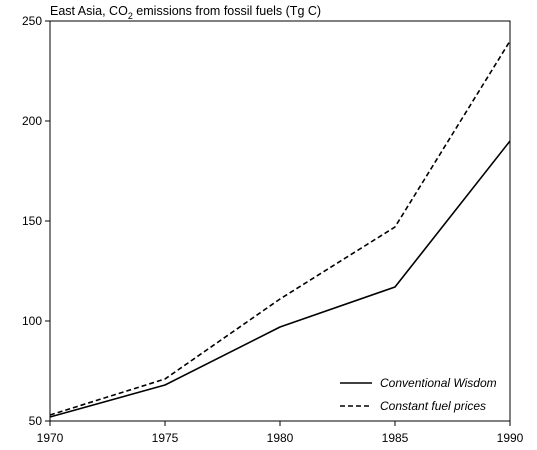 This screenshot has height=450, width=537. Describe the element at coordinates (130, 16) in the screenshot. I see `chart-title-subscript: 2` at that location.